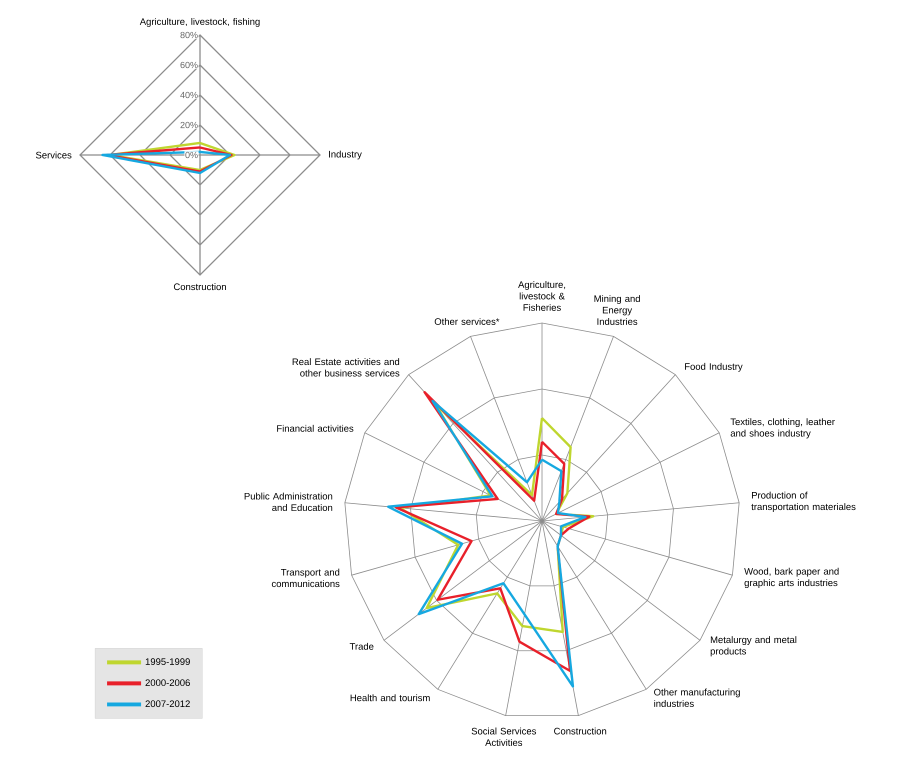 This screenshot has height=770, width=923. What do you see at coordinates (782, 428) in the screenshot?
I see `spoke-label: Textiles, clothing, leather and shoes industry` at bounding box center [782, 428].